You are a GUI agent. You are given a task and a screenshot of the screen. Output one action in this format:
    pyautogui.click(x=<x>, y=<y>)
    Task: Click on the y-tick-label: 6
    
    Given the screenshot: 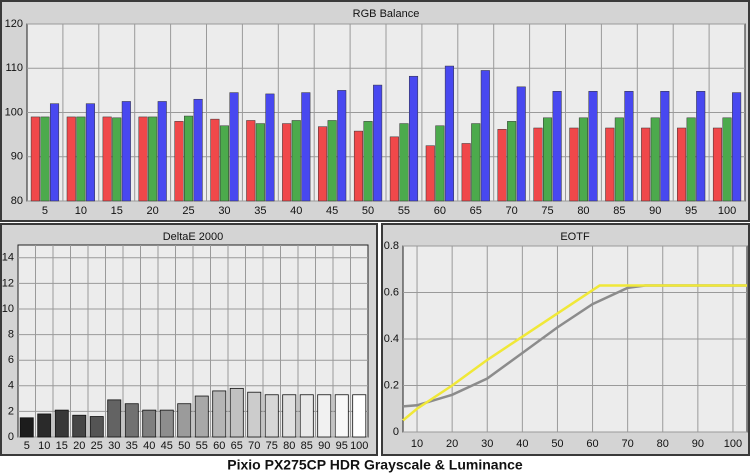 What is the action you would take?
    pyautogui.click(x=11, y=360)
    